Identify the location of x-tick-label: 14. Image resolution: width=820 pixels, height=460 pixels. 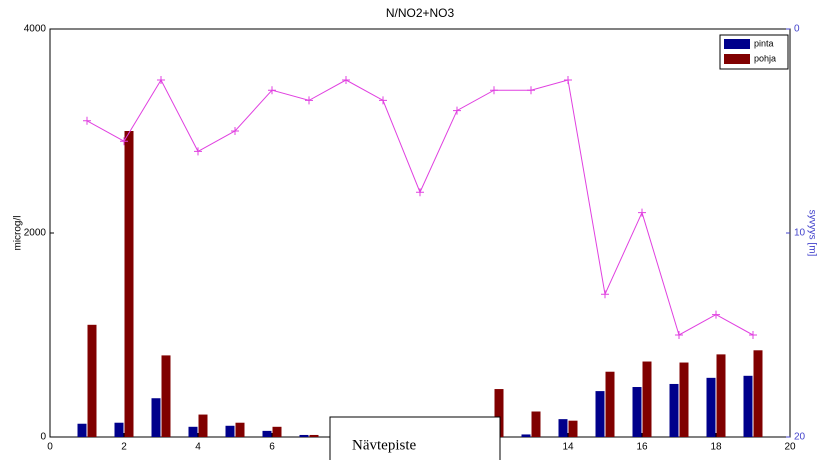
(568, 447).